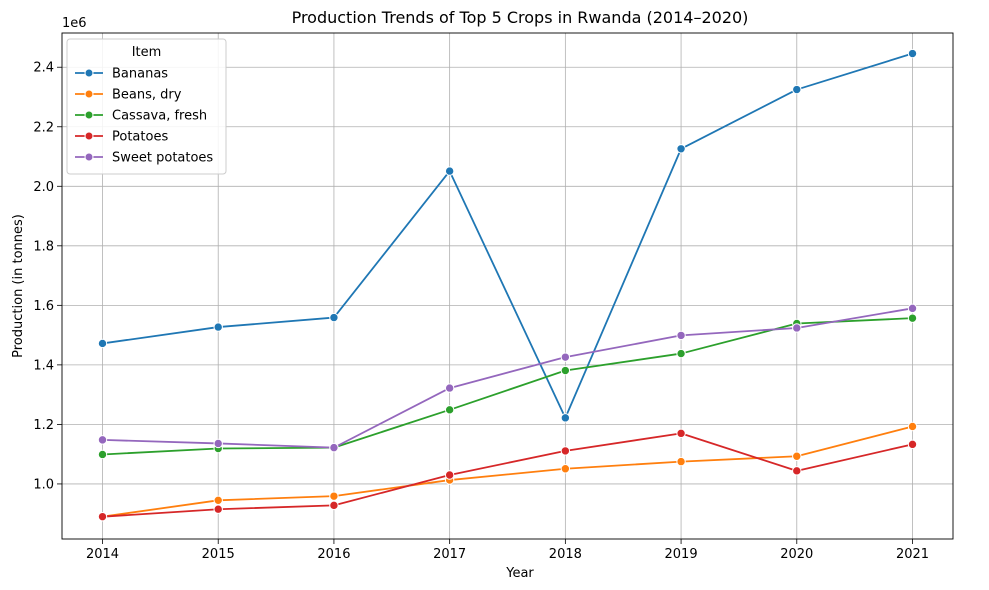 The image size is (989, 590). I want to click on x-tick-label: 2015, so click(218, 554).